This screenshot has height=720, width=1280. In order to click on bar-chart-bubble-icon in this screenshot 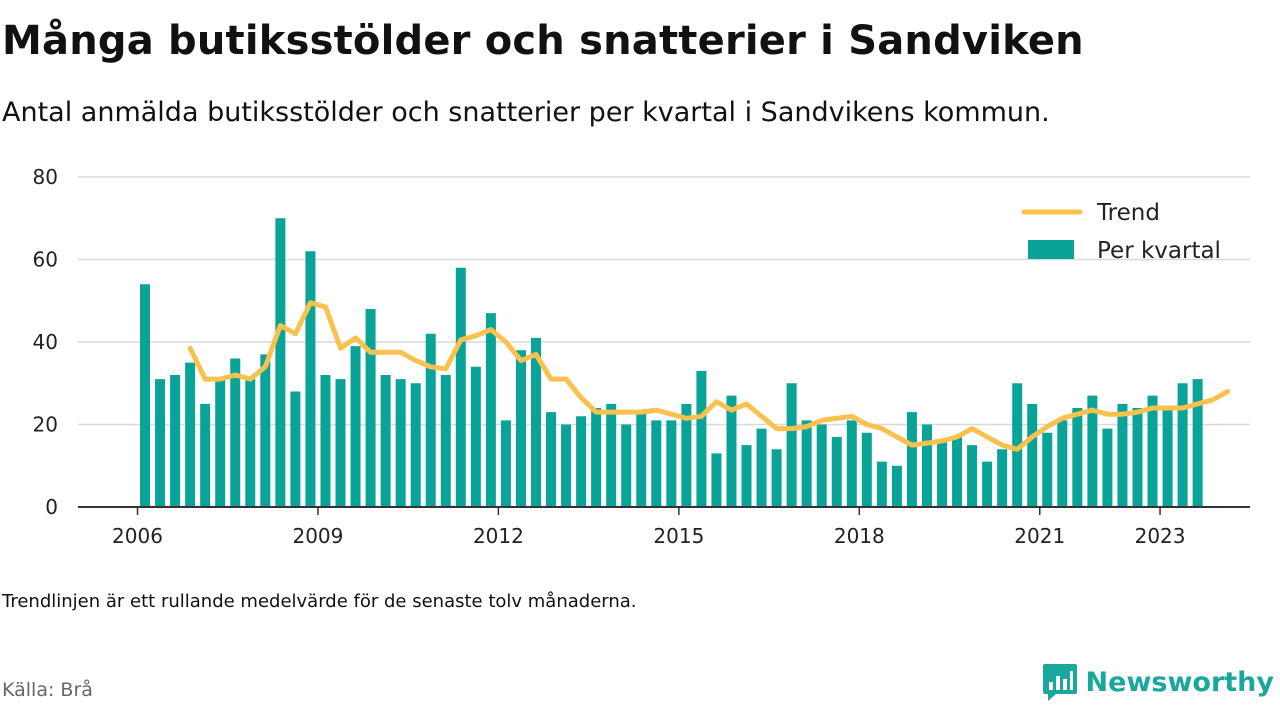, I will do `click(1059, 682)`.